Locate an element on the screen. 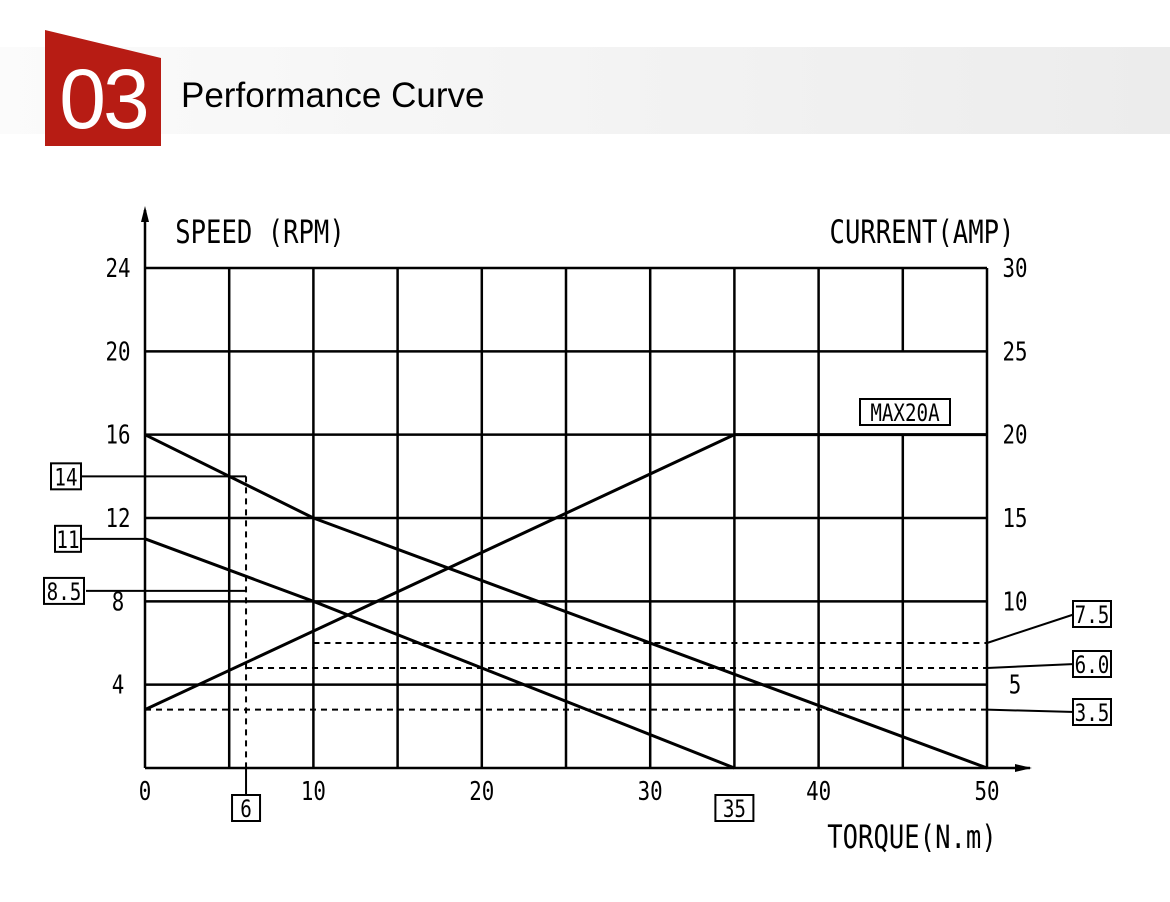 The image size is (1170, 902). series-speed-low is located at coordinates (439, 653).